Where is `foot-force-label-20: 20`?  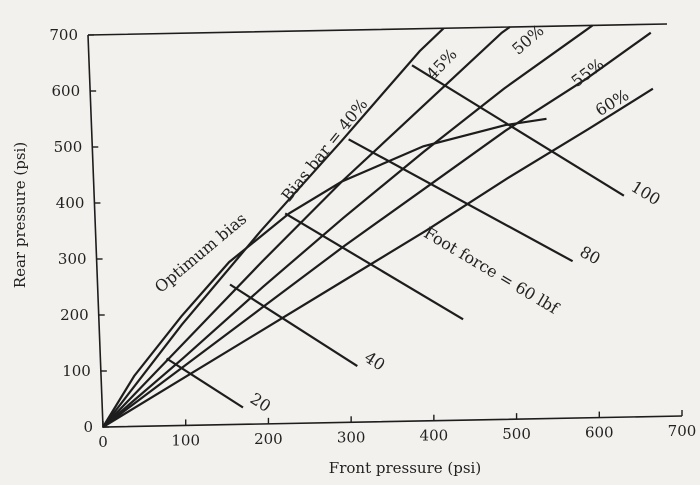 foot-force-label-20: 20 is located at coordinates (260, 402).